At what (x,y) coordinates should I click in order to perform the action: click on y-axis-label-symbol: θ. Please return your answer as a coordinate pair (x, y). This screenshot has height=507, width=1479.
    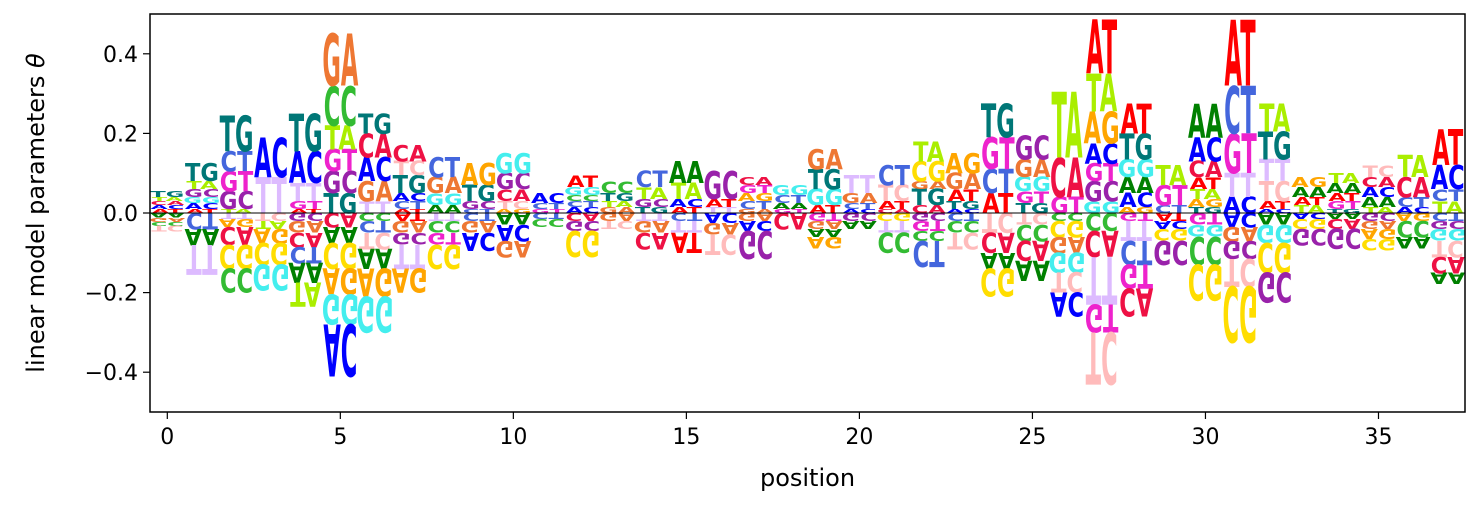
    Looking at the image, I should click on (36, 60).